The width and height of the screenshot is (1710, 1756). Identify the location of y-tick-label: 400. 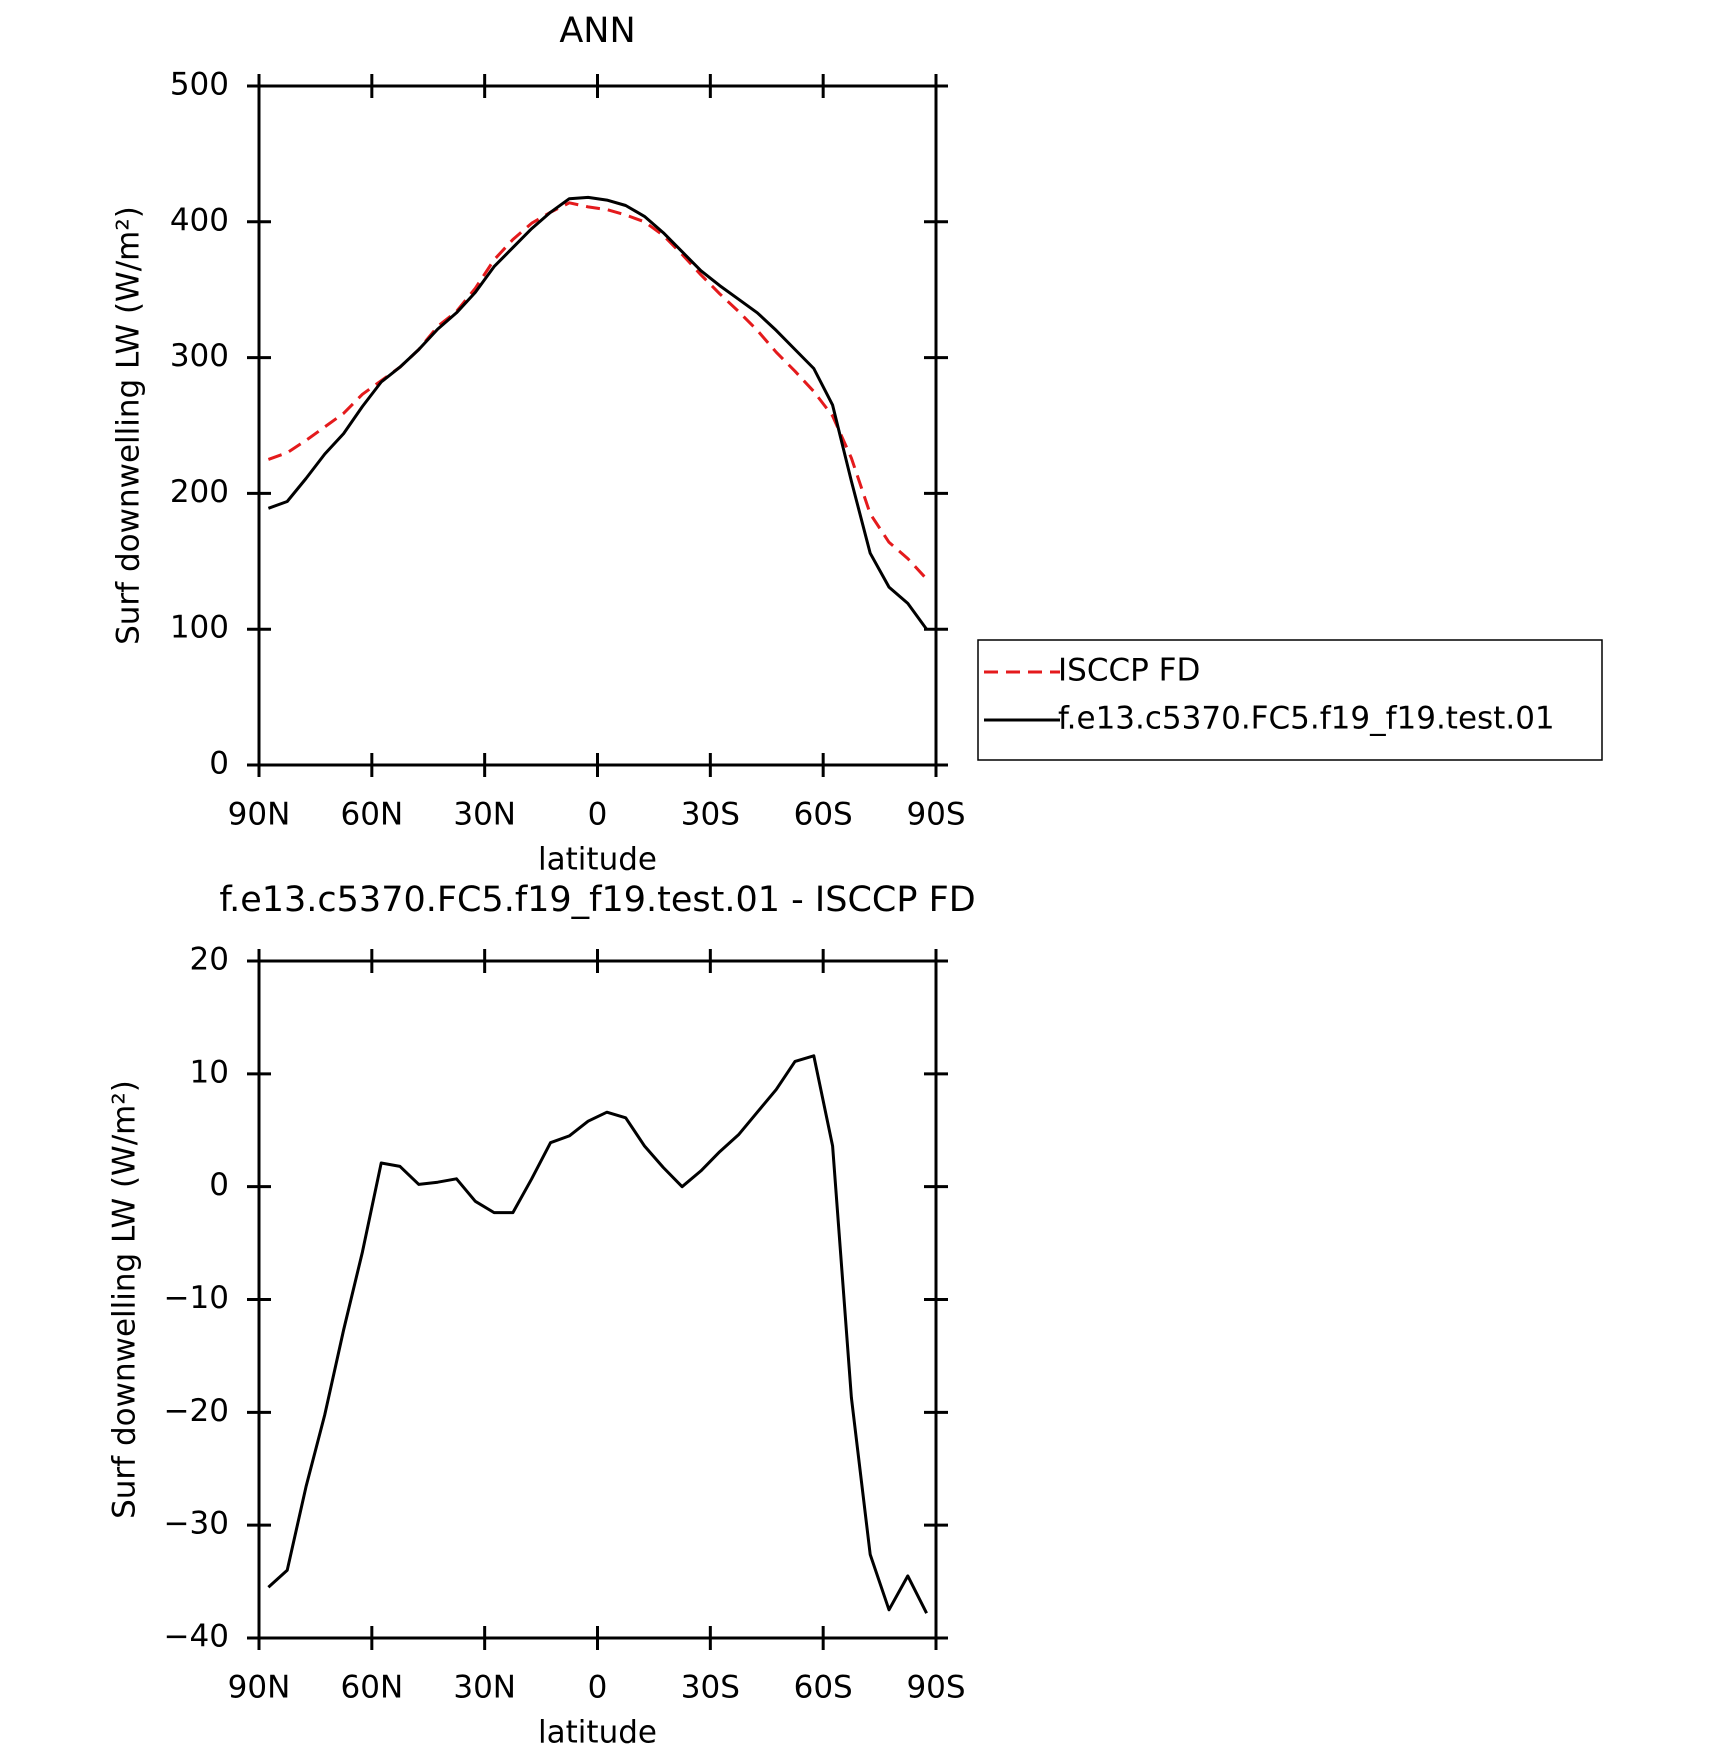
(199, 220).